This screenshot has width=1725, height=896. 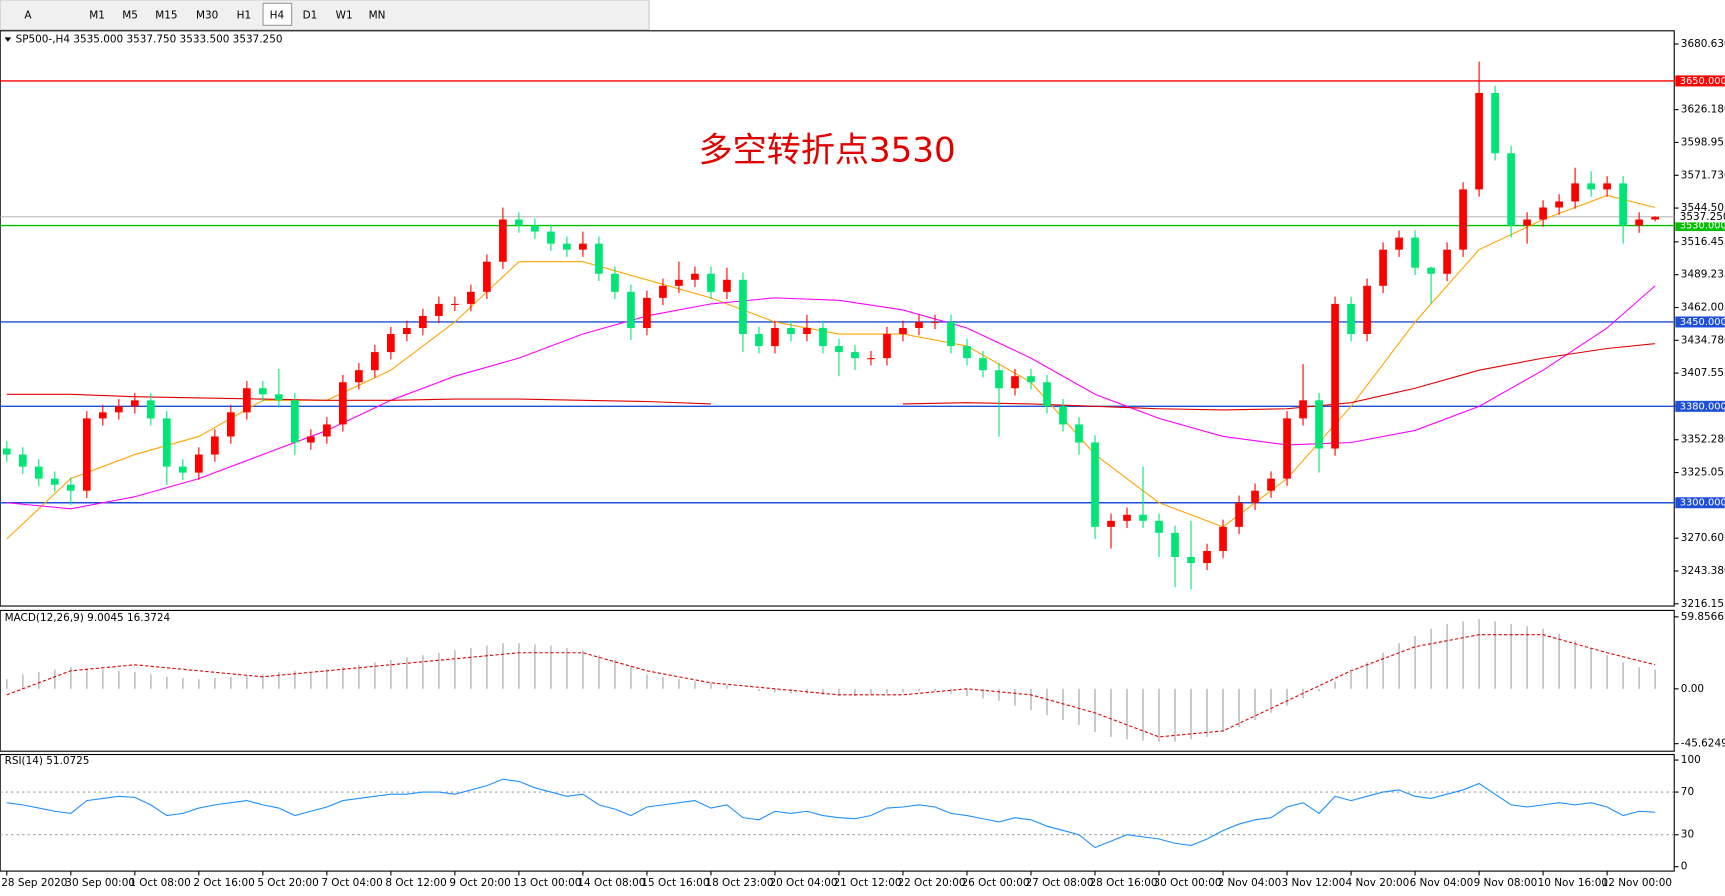 What do you see at coordinates (28, 15) in the screenshot?
I see `timeframe-button: A` at bounding box center [28, 15].